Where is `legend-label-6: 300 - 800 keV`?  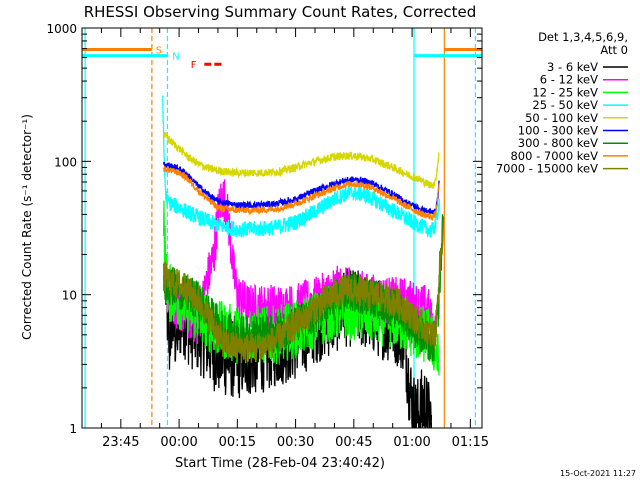 legend-label-6: 300 - 800 keV is located at coordinates (558, 143).